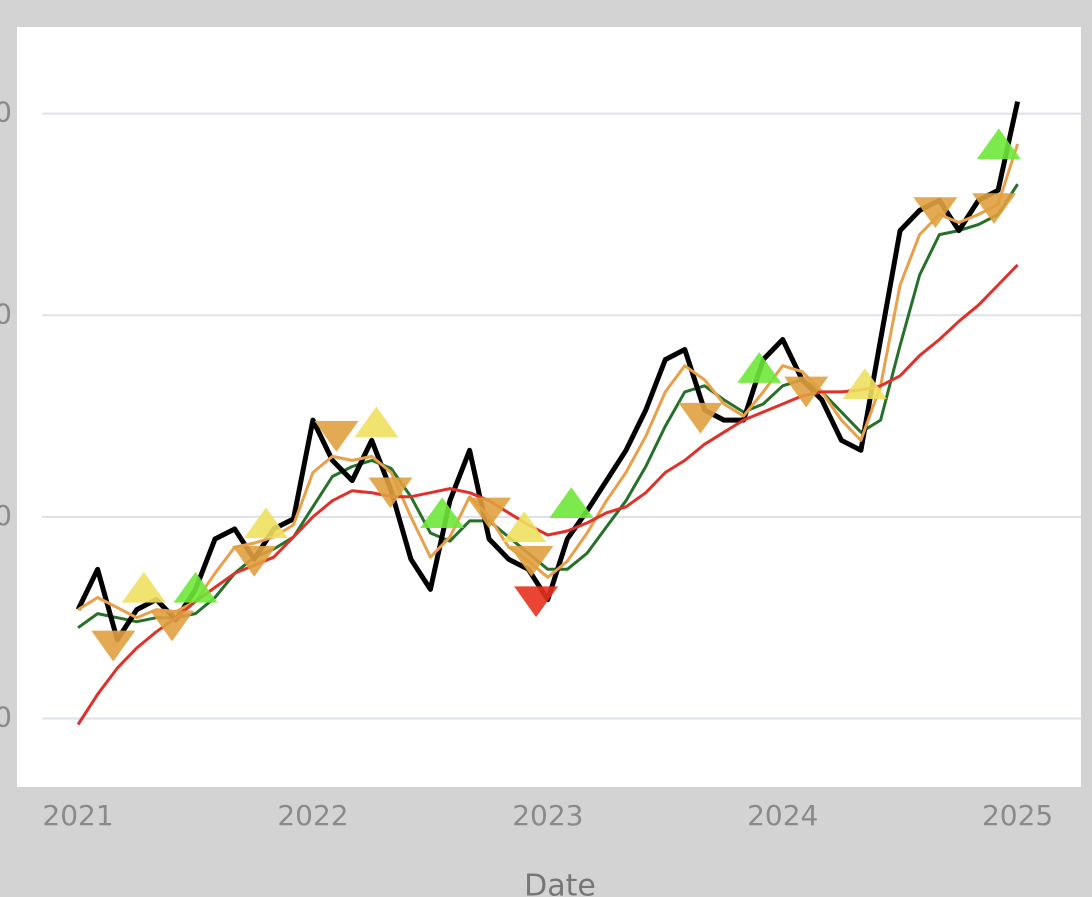 The image size is (1092, 897). What do you see at coordinates (560, 883) in the screenshot?
I see `x-axis-label: Date` at bounding box center [560, 883].